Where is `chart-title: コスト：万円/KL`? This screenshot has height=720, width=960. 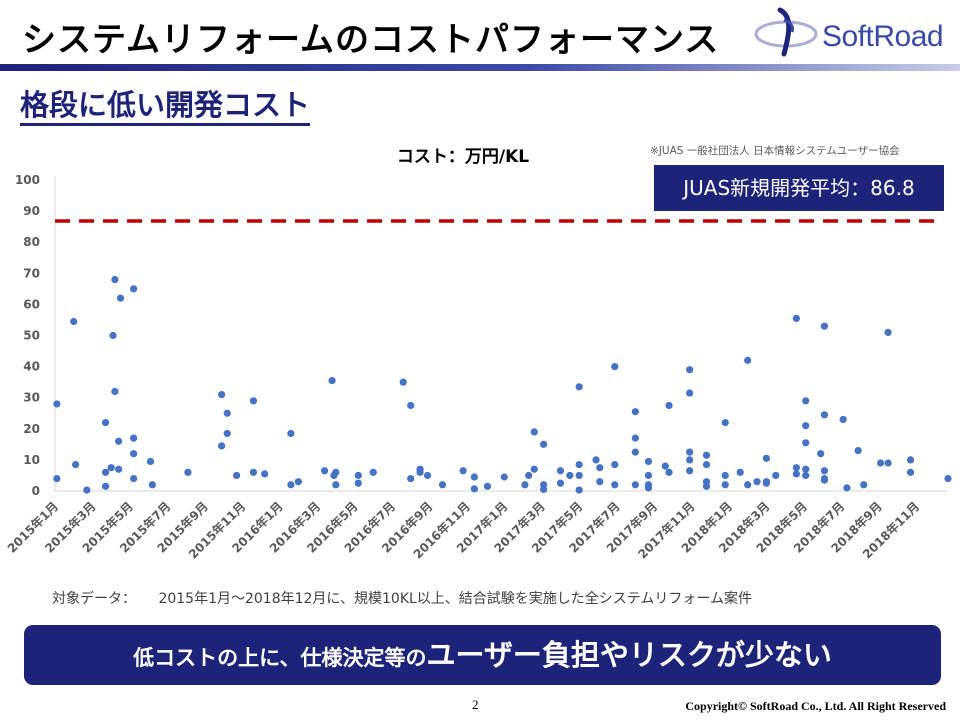
chart-title: コスト：万円/KL is located at coordinates (463, 157).